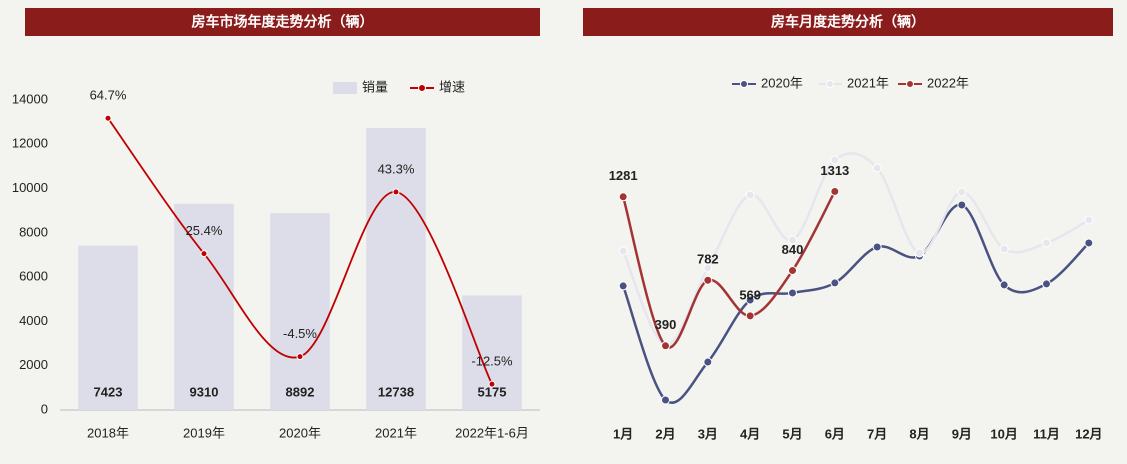  What do you see at coordinates (44, 408) in the screenshot?
I see `y-tick-label: 0` at bounding box center [44, 408].